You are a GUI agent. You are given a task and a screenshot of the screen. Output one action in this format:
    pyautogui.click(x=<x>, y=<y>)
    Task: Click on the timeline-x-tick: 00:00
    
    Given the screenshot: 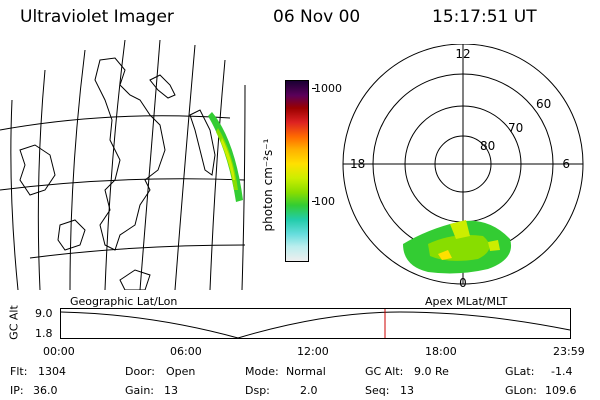 What is the action you would take?
    pyautogui.click(x=59, y=351)
    